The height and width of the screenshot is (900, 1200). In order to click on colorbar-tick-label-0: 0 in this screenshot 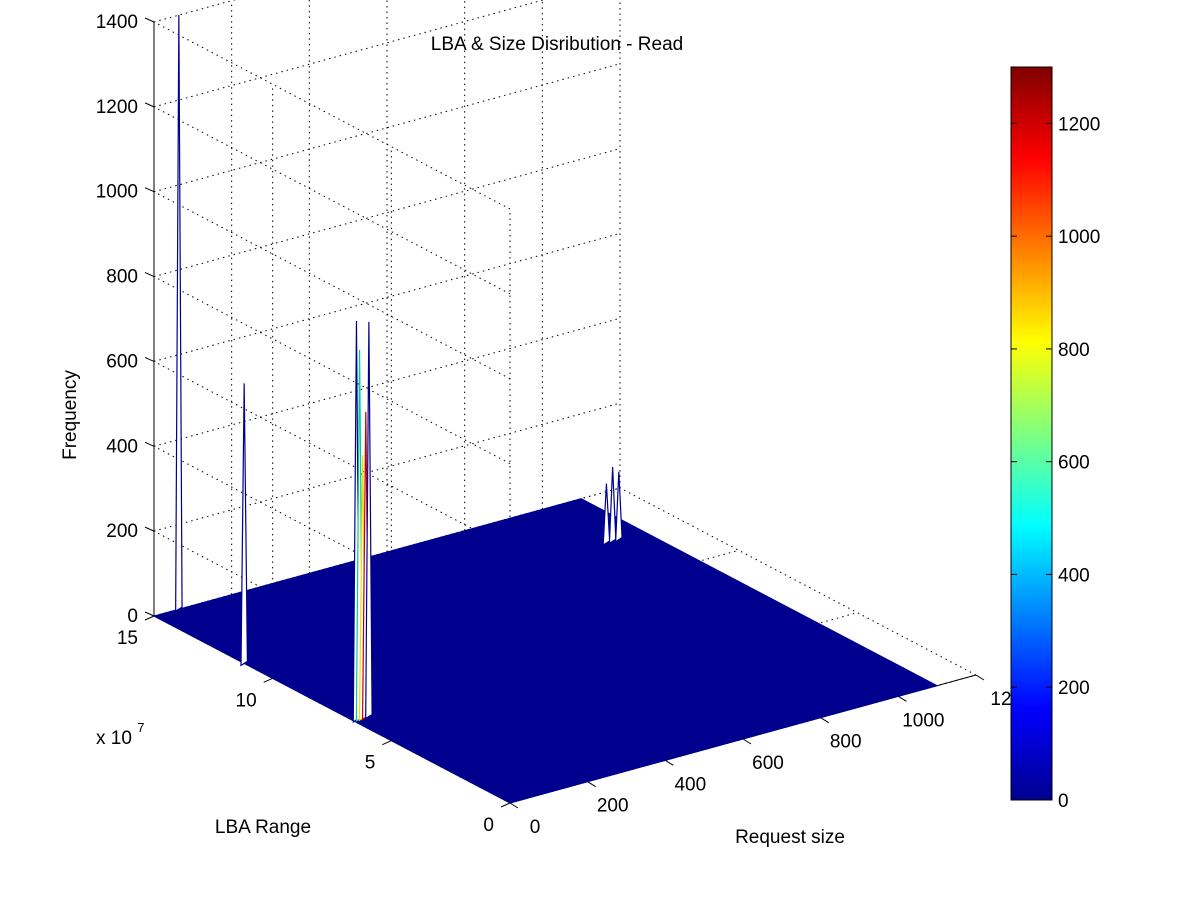, I will do `click(1063, 801)`.